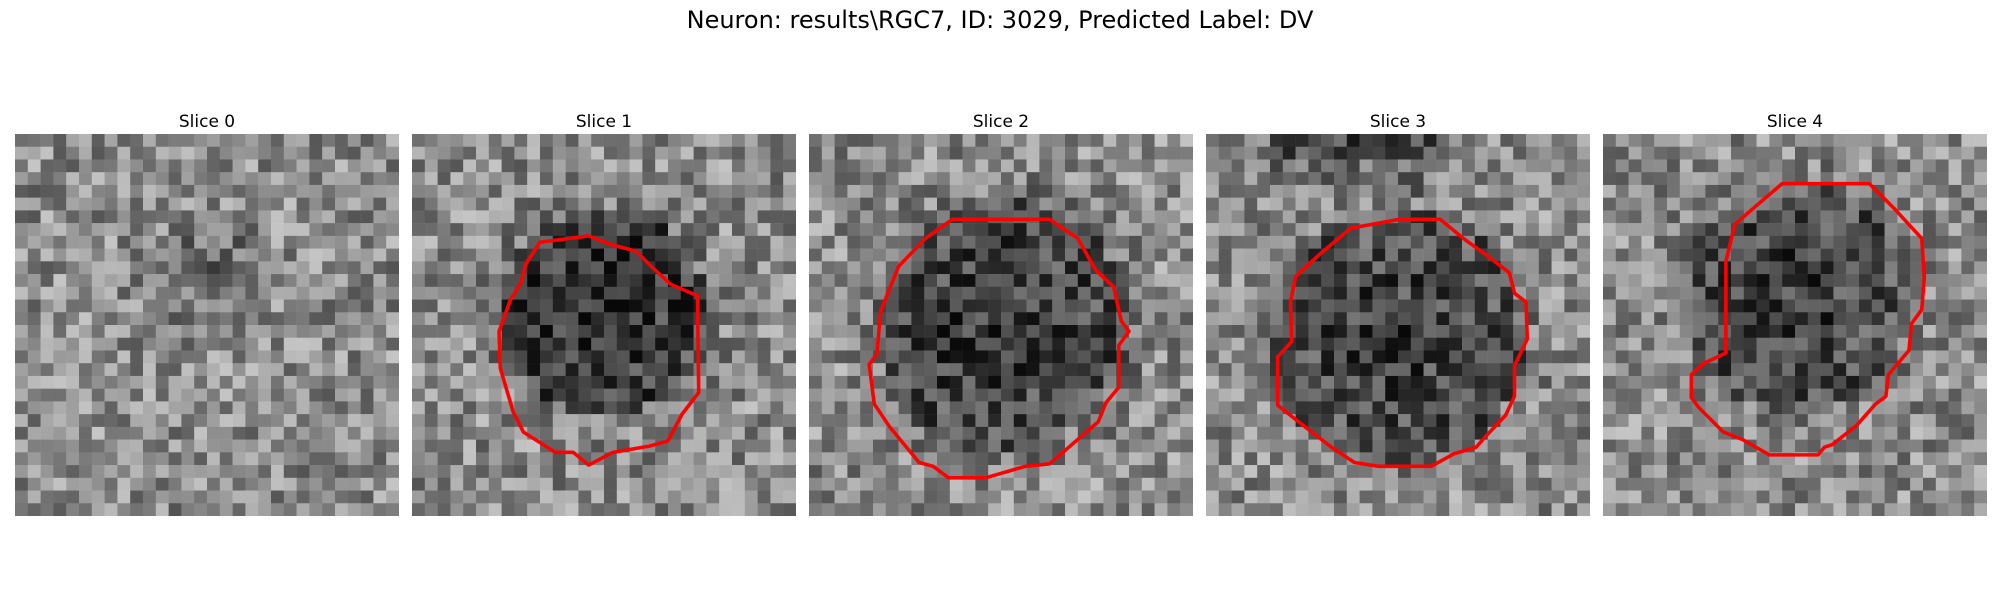 The width and height of the screenshot is (2000, 600). I want to click on slice-title: Slice 1, so click(604, 122).